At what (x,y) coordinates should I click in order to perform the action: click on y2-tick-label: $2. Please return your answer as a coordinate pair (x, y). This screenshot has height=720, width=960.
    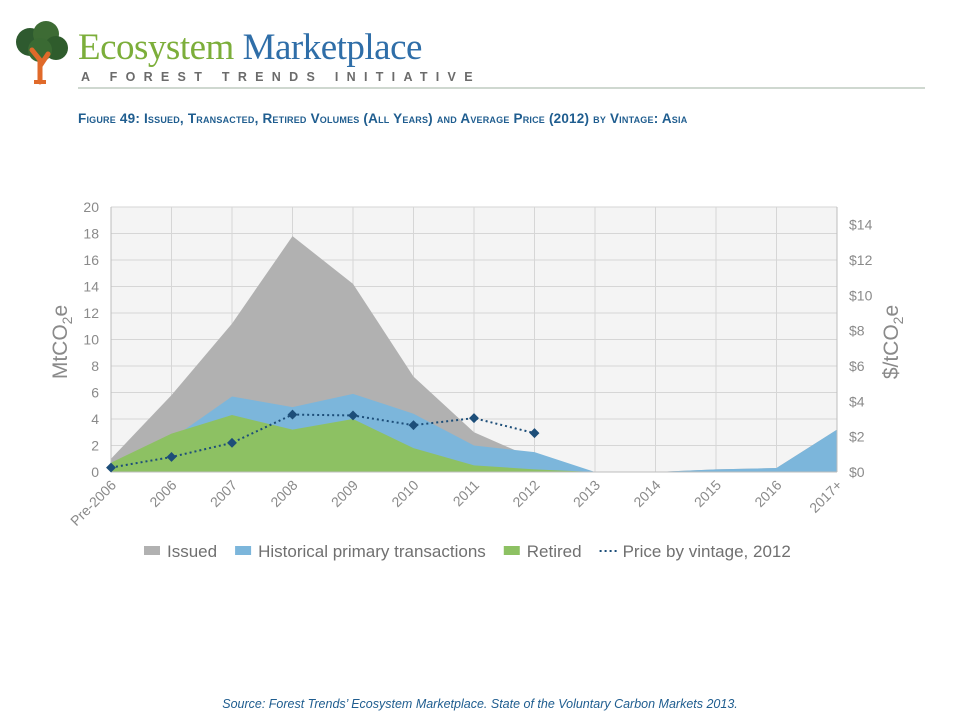
    Looking at the image, I should click on (857, 437).